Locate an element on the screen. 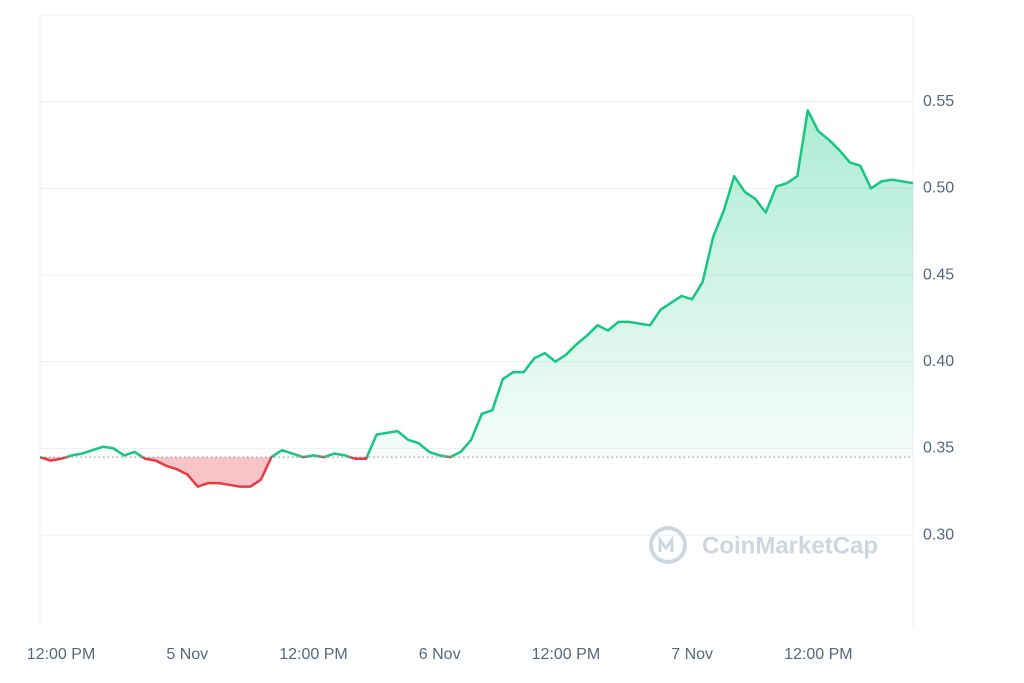 The height and width of the screenshot is (683, 1024). x-tick-label: 5 Nov is located at coordinates (187, 654).